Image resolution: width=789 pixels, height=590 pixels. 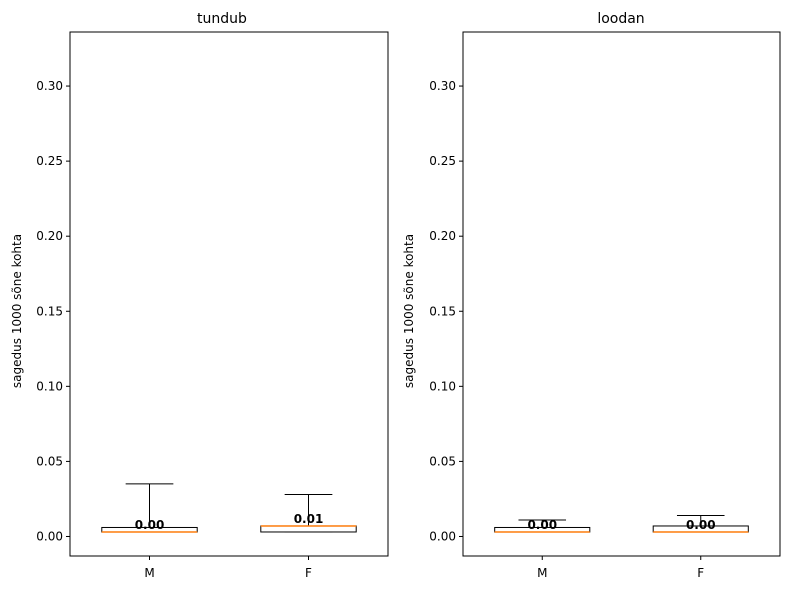 What do you see at coordinates (309, 519) in the screenshot?
I see `median-label: 0.01` at bounding box center [309, 519].